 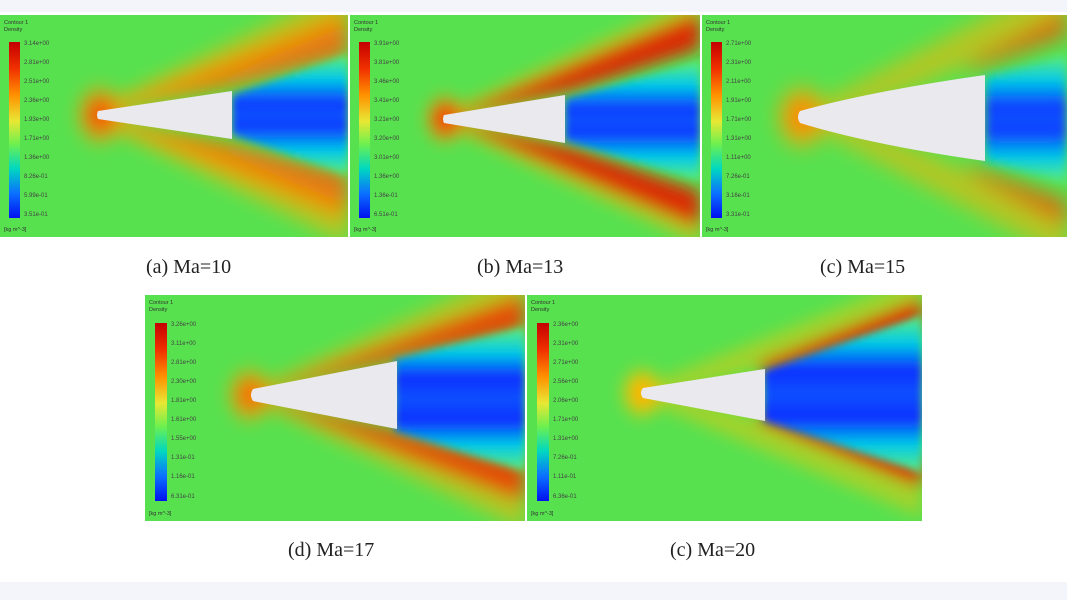 What do you see at coordinates (189, 267) in the screenshot?
I see `caption-a: (a) Ma=10` at bounding box center [189, 267].